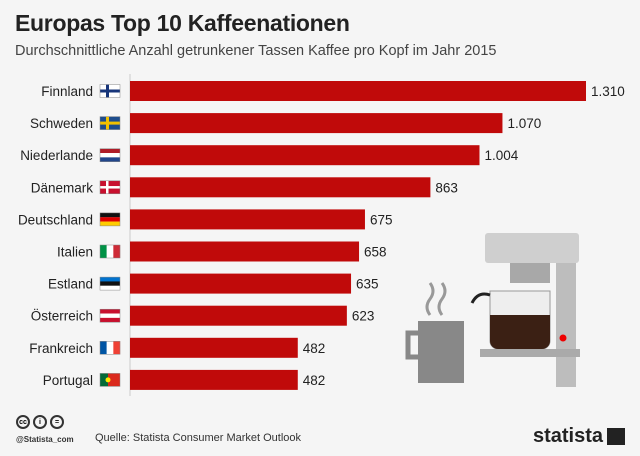 This screenshot has height=456, width=640. What do you see at coordinates (23, 422) in the screenshot?
I see `cc-icon: cc` at bounding box center [23, 422].